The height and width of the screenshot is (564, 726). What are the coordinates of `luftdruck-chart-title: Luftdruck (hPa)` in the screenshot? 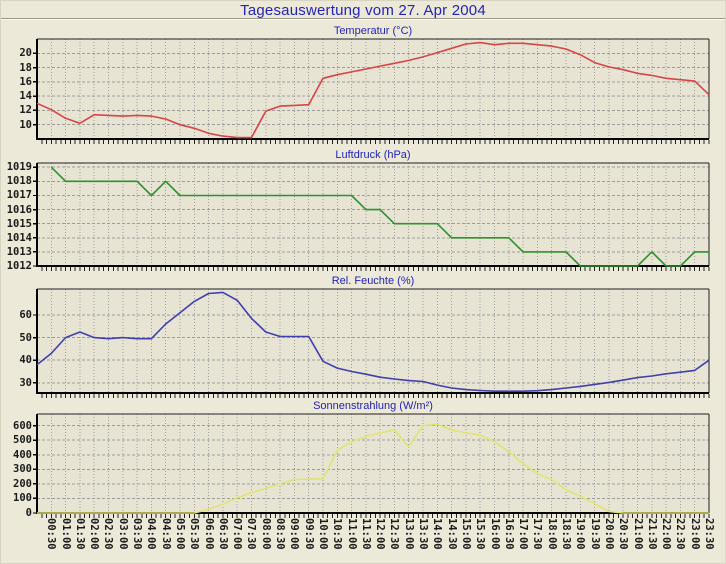 It's located at (373, 155).